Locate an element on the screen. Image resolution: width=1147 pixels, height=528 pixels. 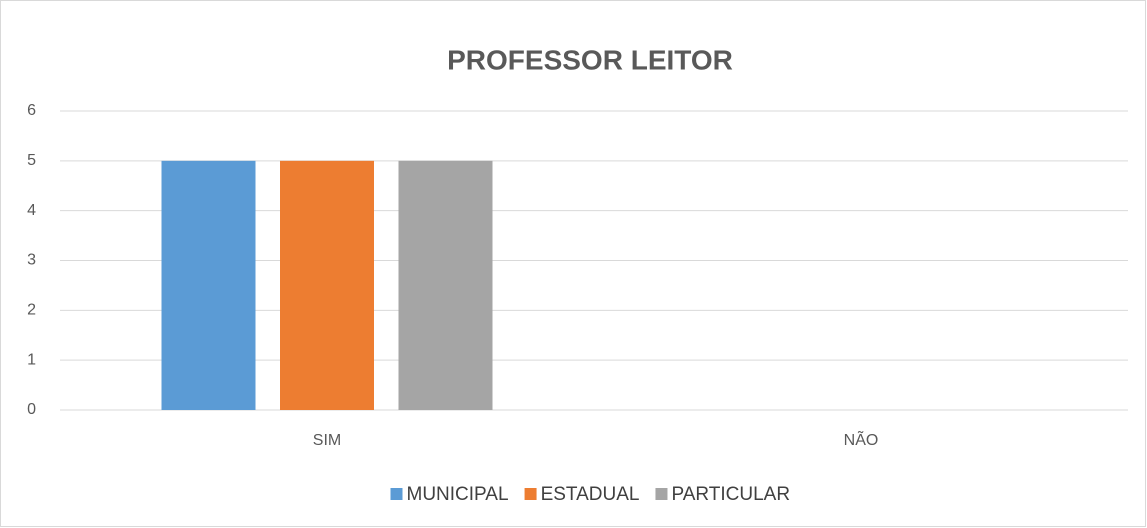
legend-label: PARTICULAR is located at coordinates (730, 494).